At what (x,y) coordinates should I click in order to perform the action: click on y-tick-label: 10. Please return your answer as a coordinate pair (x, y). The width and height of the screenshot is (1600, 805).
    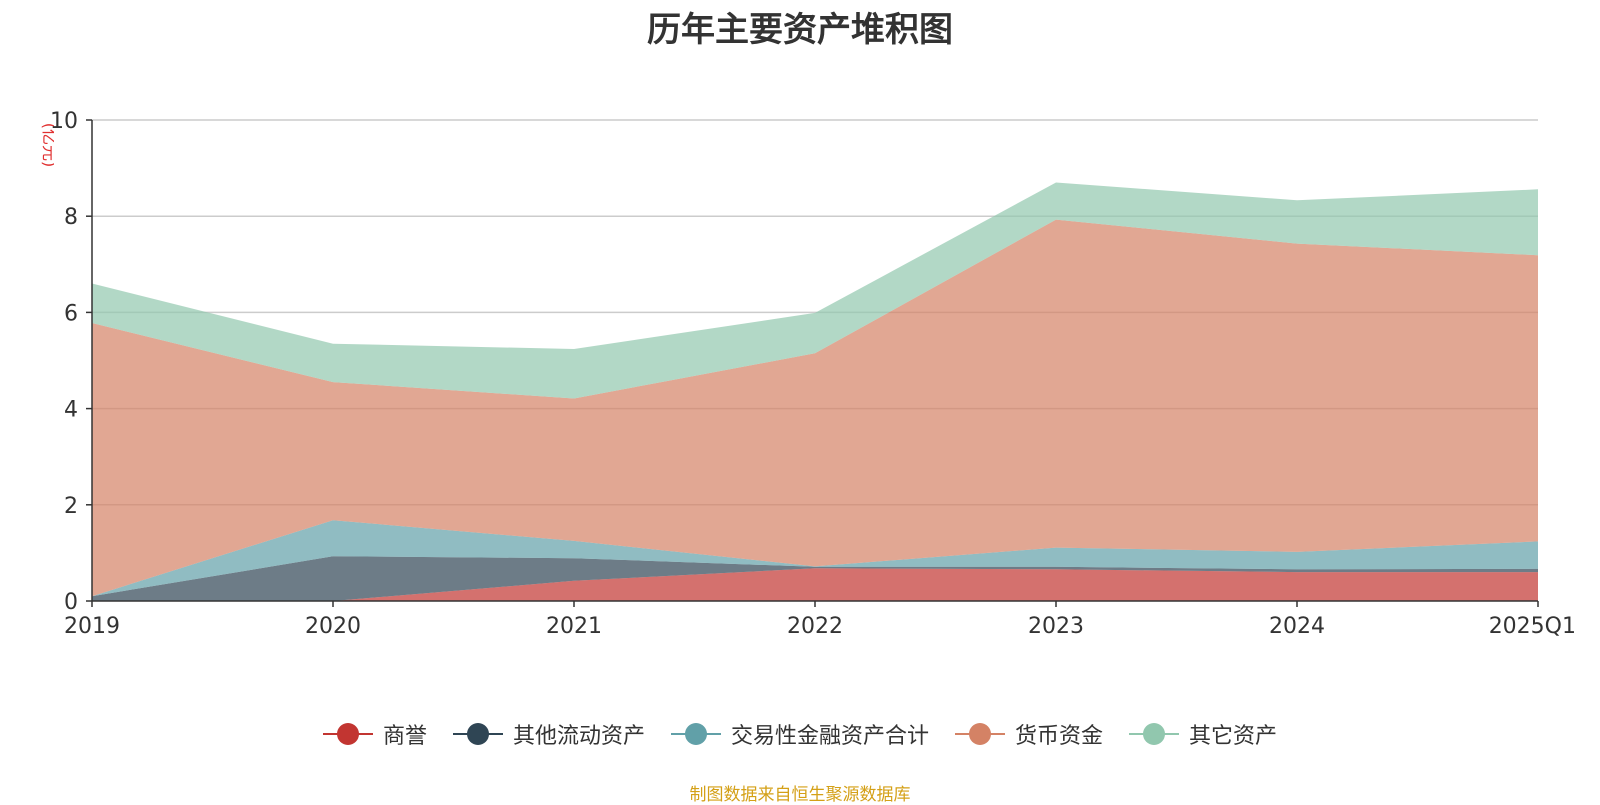
    Looking at the image, I should click on (64, 121).